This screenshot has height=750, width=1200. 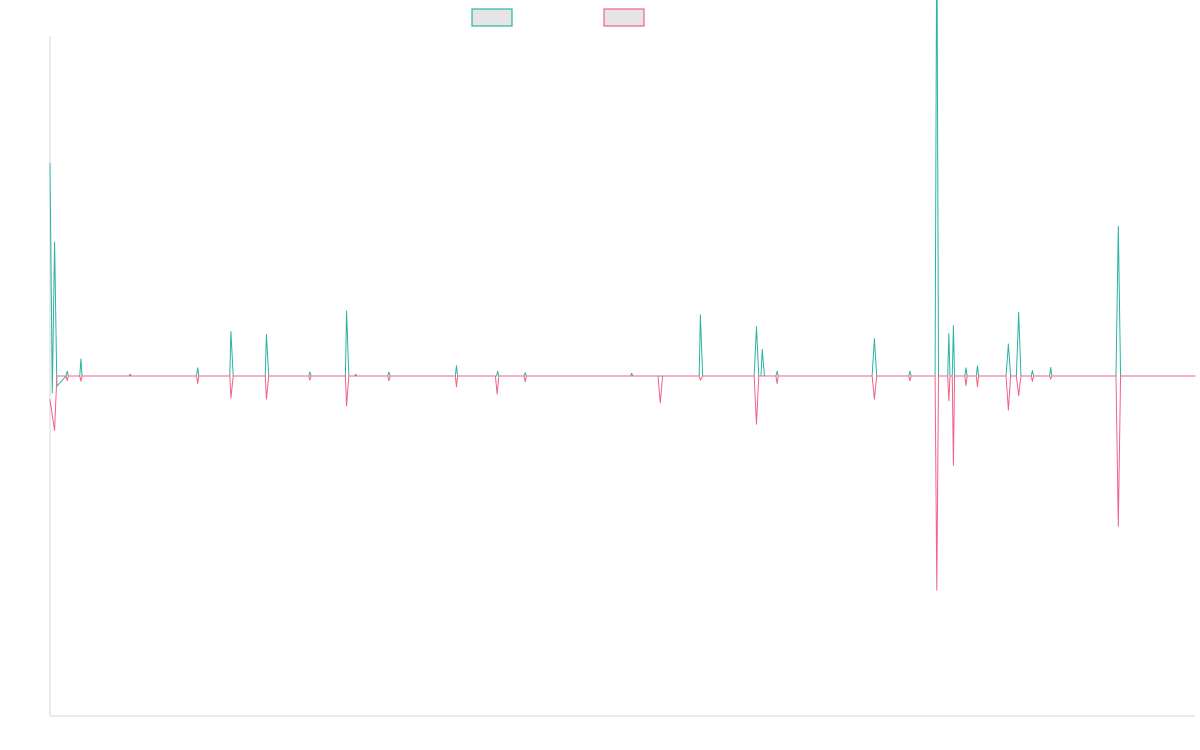 What do you see at coordinates (558, 17) in the screenshot?
I see `legend` at bounding box center [558, 17].